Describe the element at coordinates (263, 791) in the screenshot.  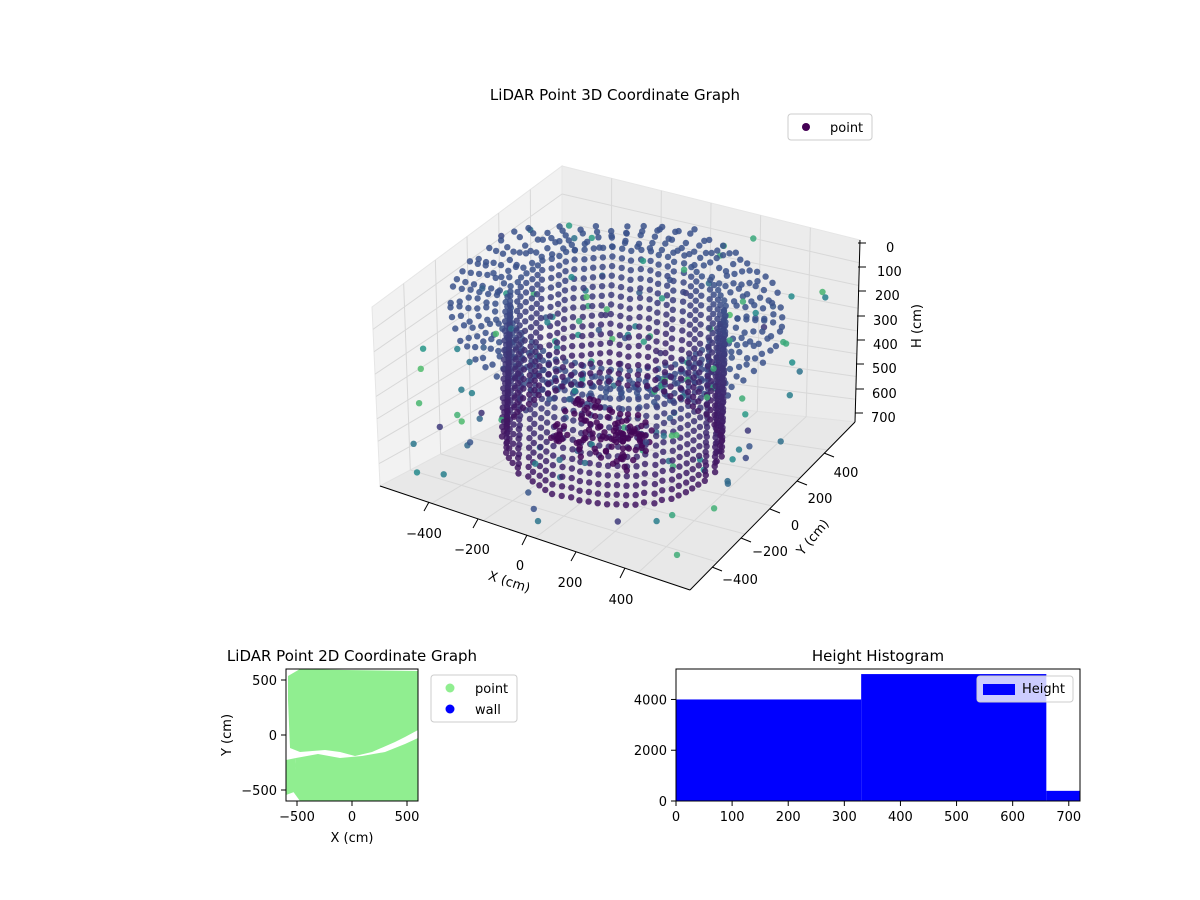
I see `y-tick-2d: −500` at that location.